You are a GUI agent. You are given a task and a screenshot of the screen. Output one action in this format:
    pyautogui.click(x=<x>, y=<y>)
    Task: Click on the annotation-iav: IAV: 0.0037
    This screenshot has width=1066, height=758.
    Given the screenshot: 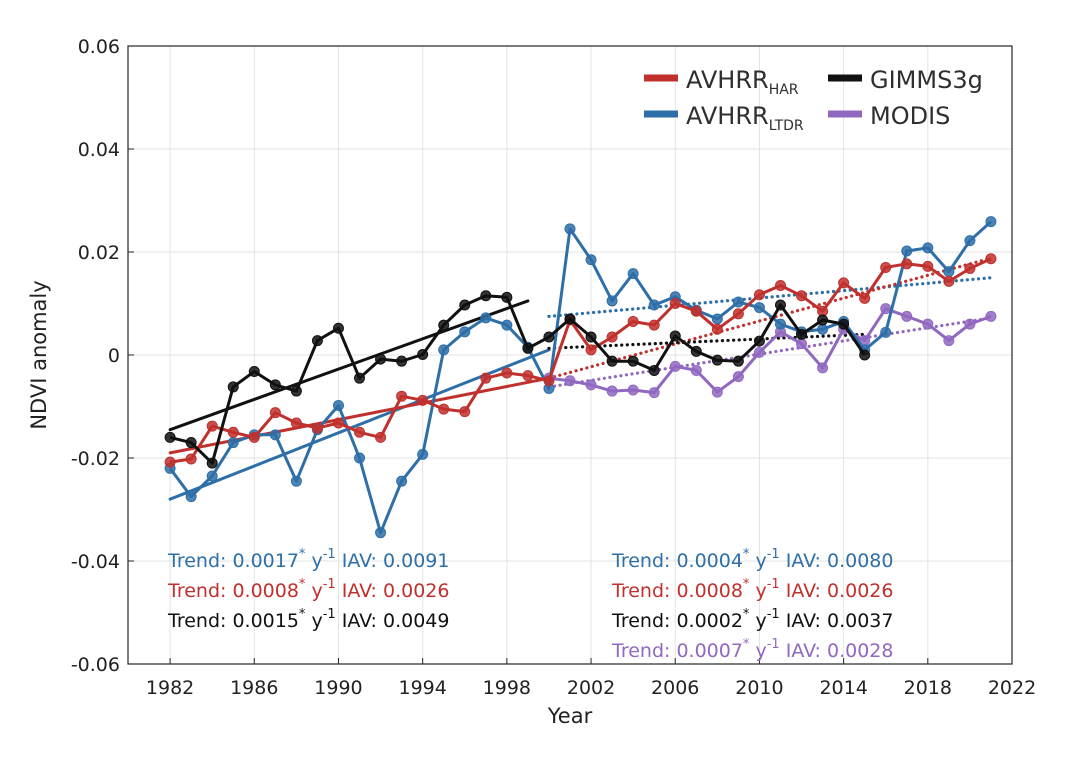 What is the action you would take?
    pyautogui.click(x=837, y=621)
    